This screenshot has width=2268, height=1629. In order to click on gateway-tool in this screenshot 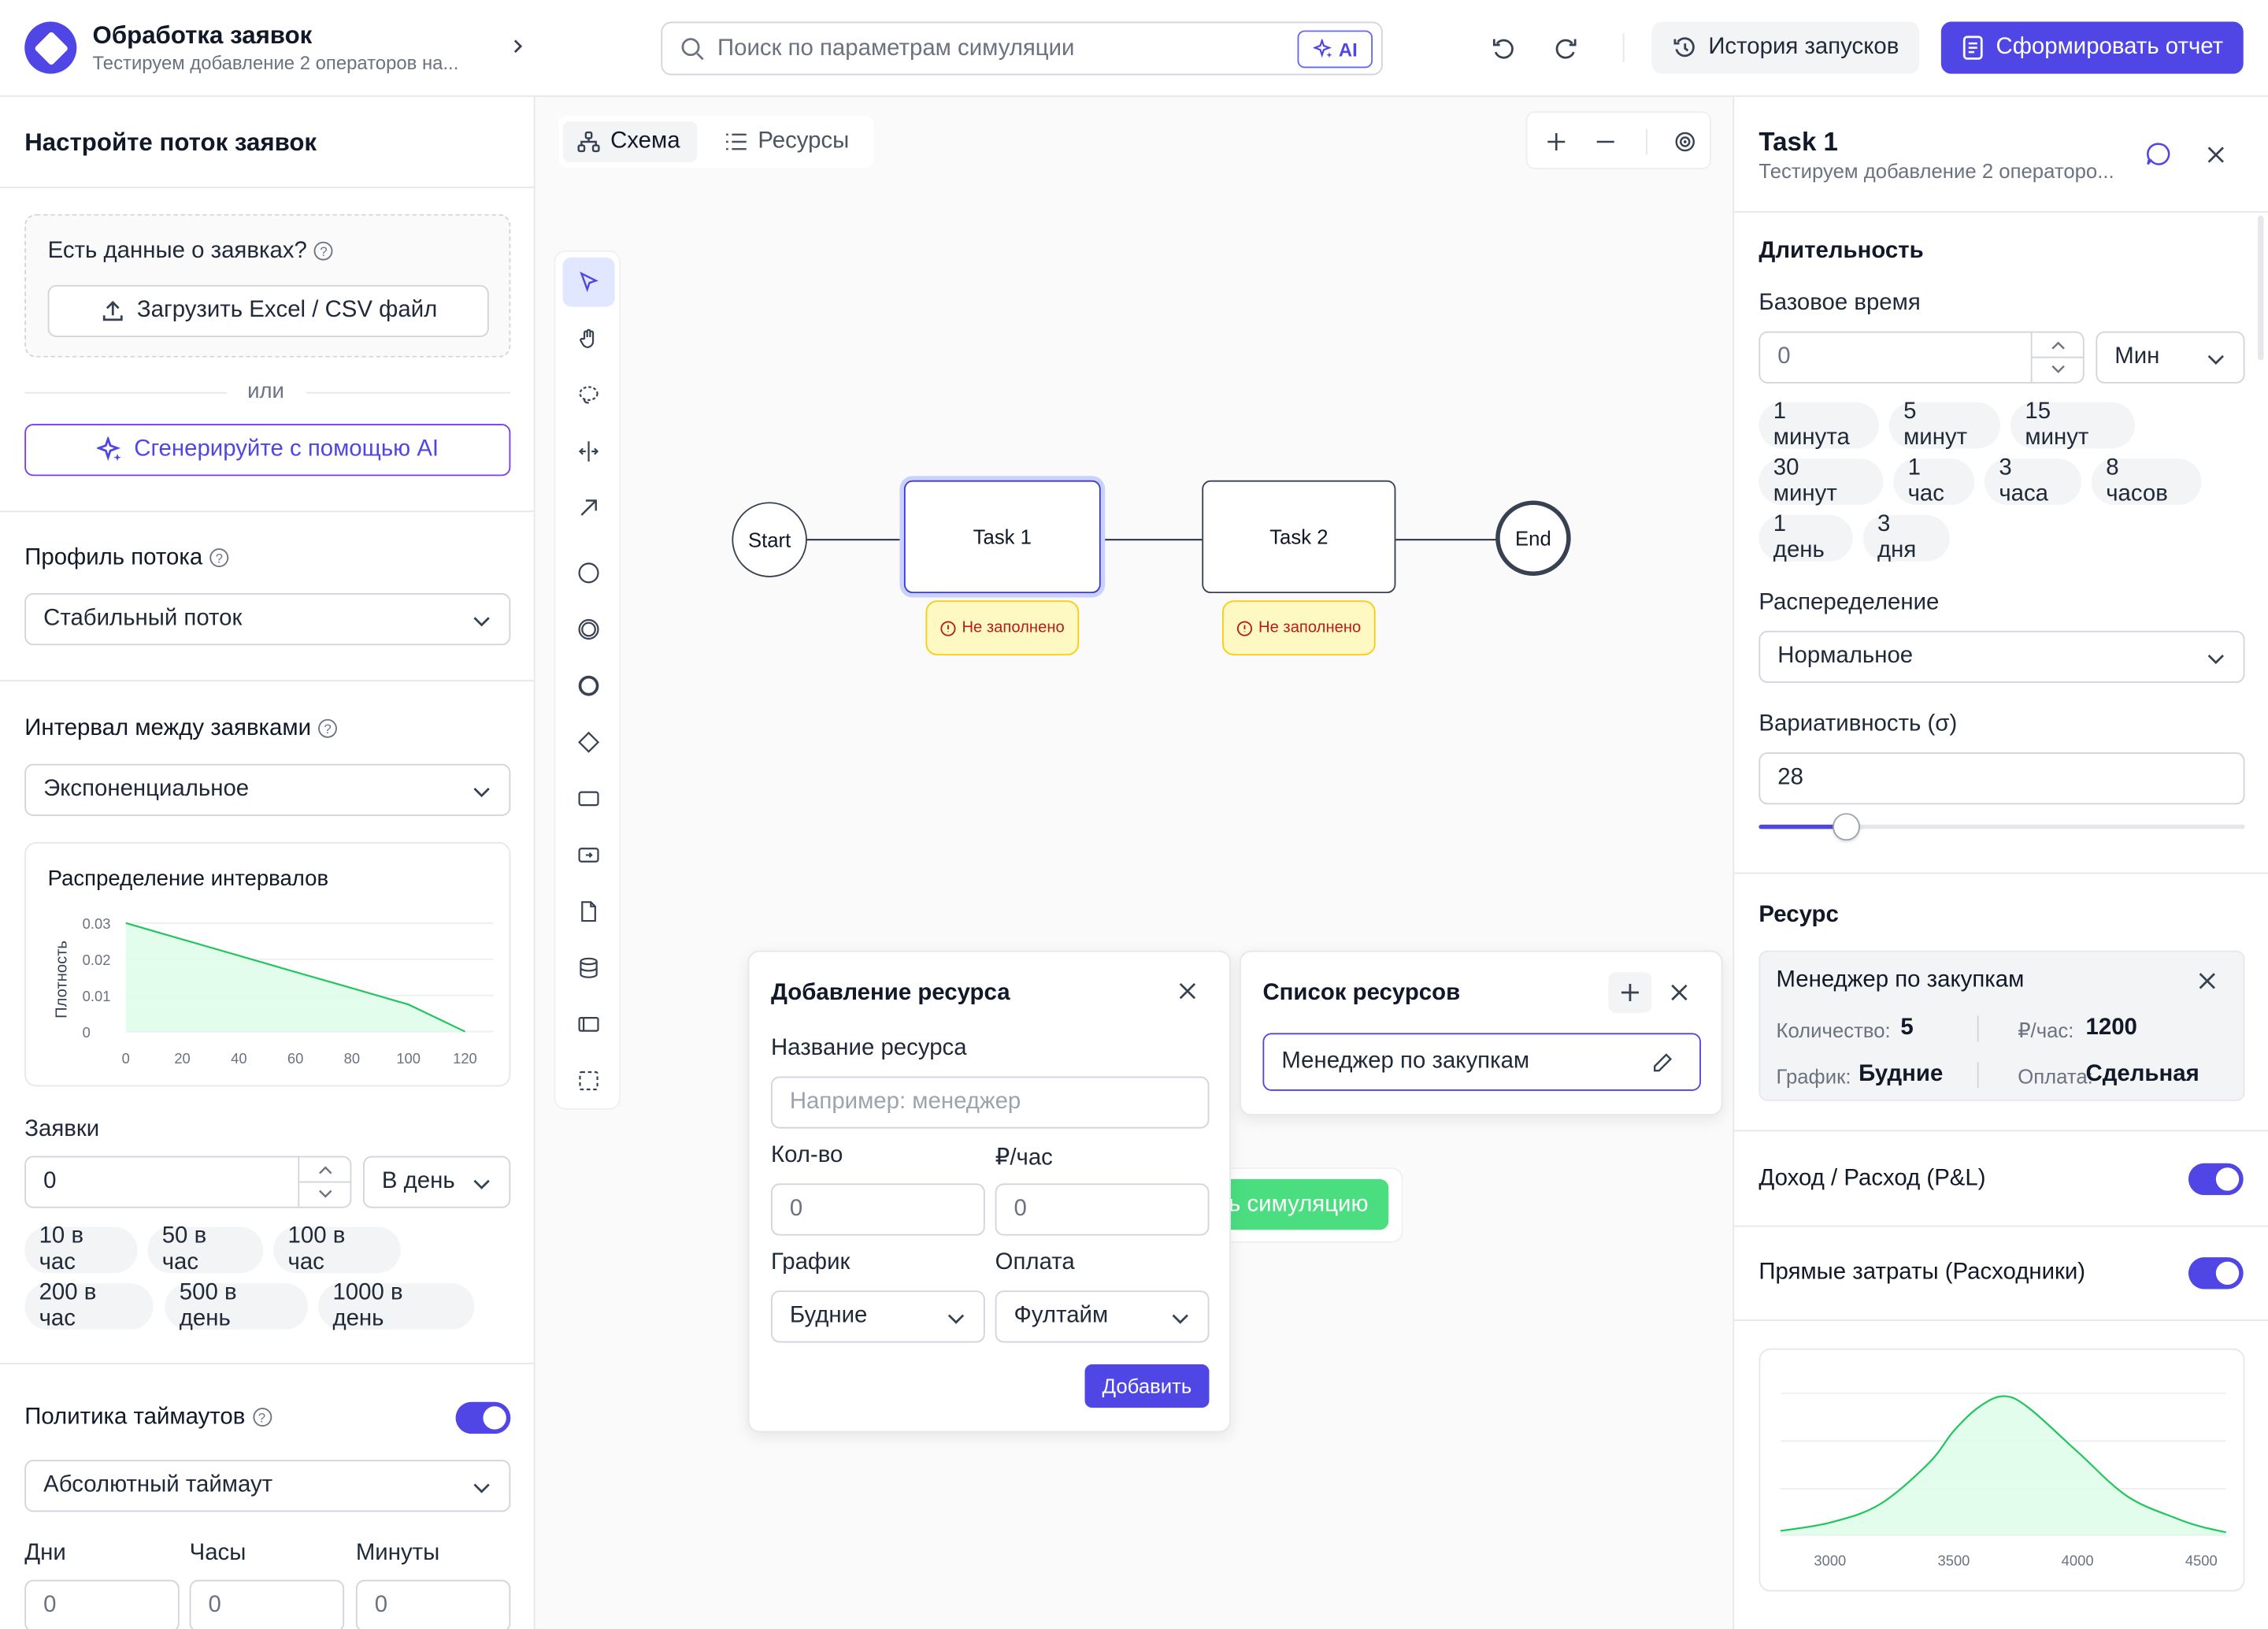, I will do `click(588, 742)`.